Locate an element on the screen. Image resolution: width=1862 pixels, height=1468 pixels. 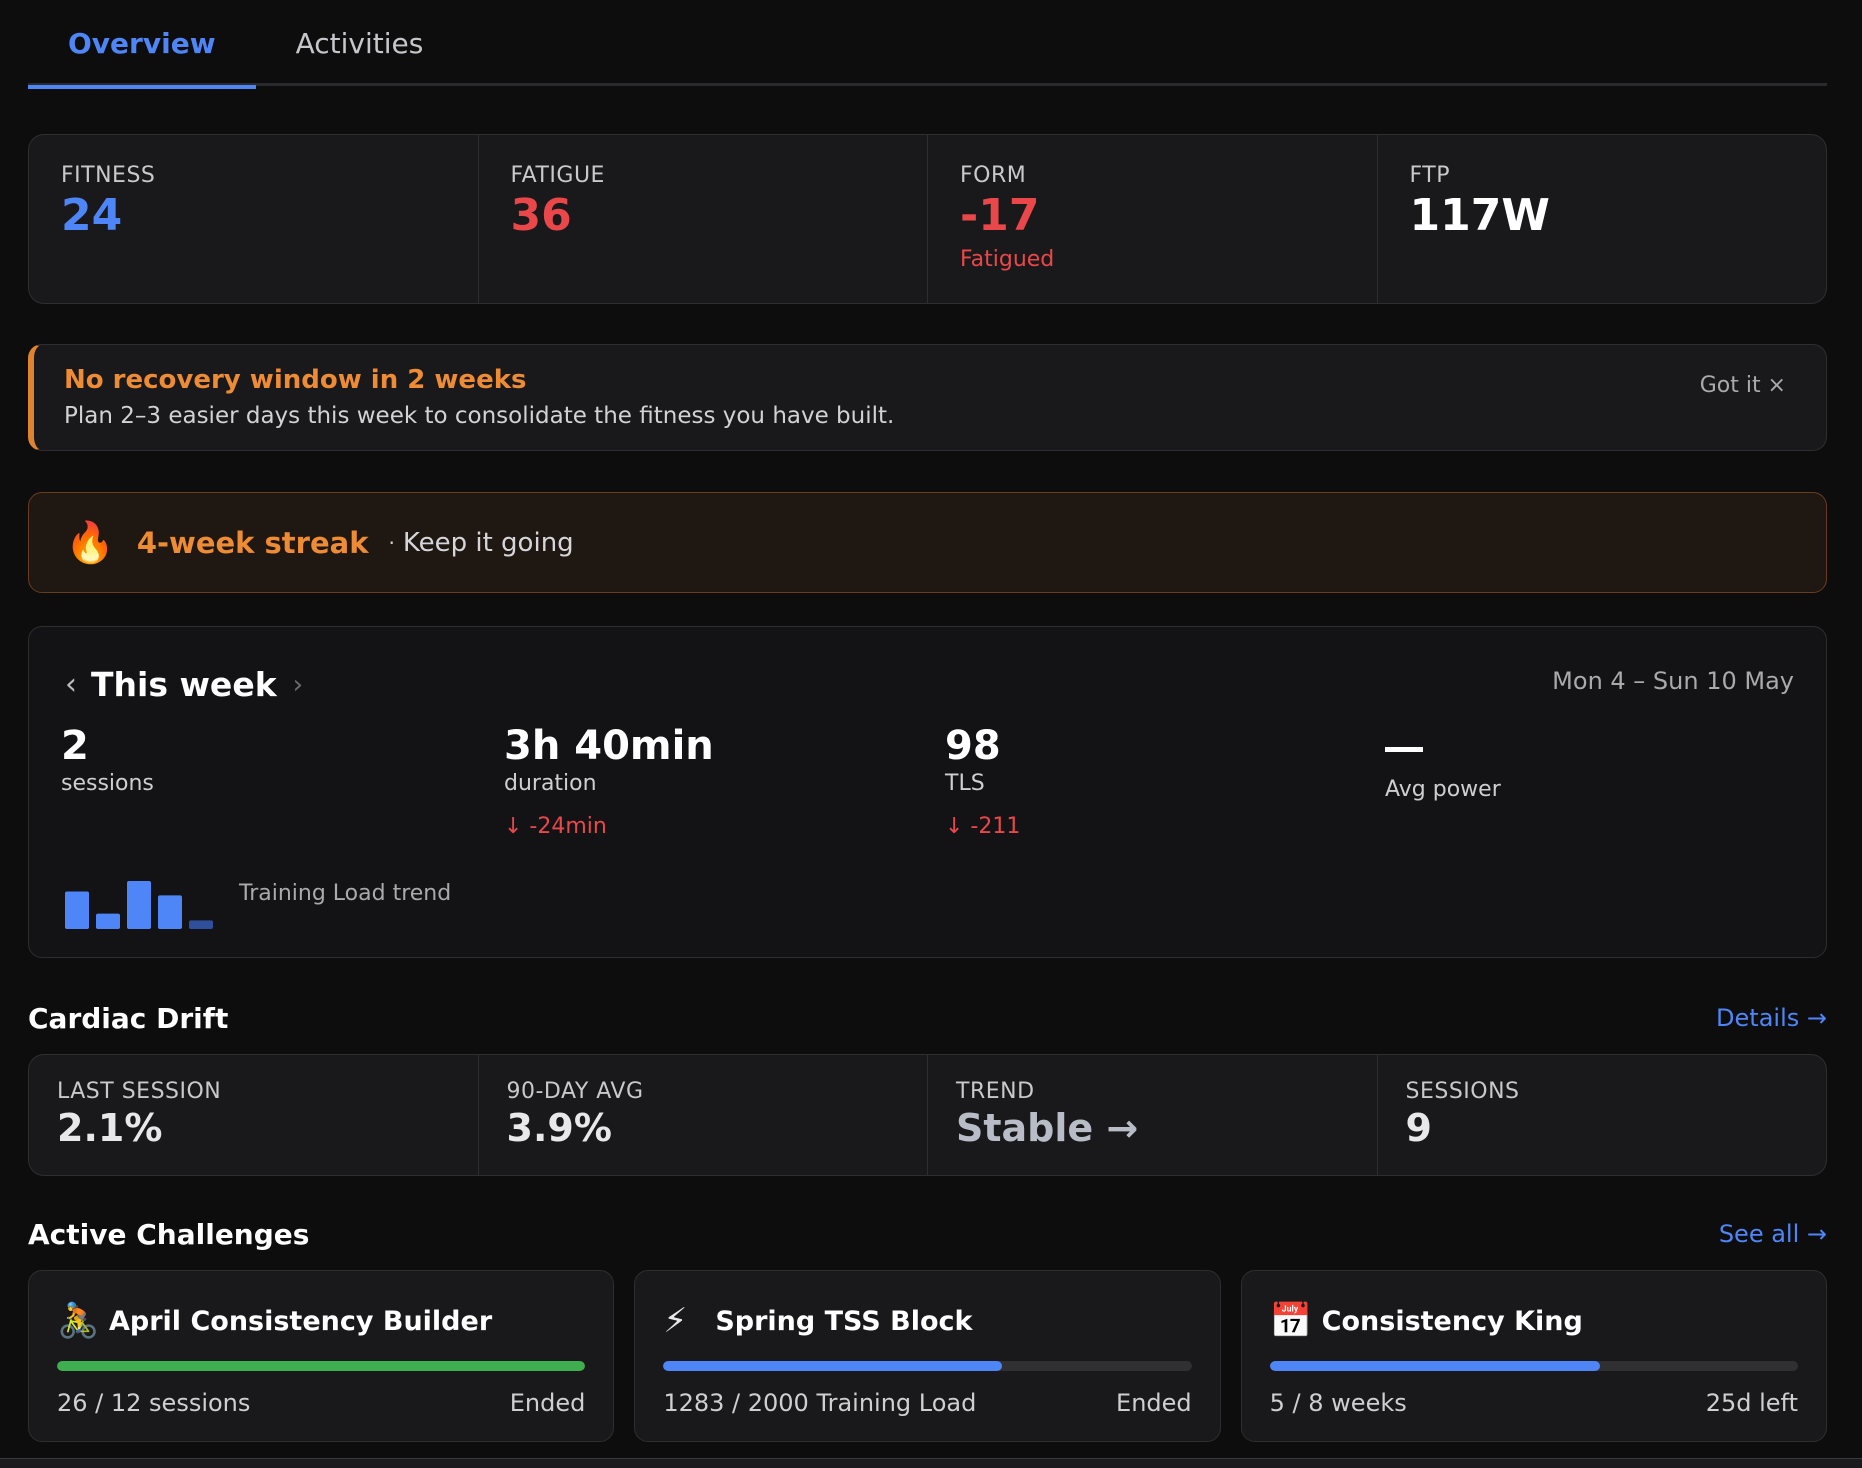
alert-title: No recovery window in 2 weeks is located at coordinates (295, 380).